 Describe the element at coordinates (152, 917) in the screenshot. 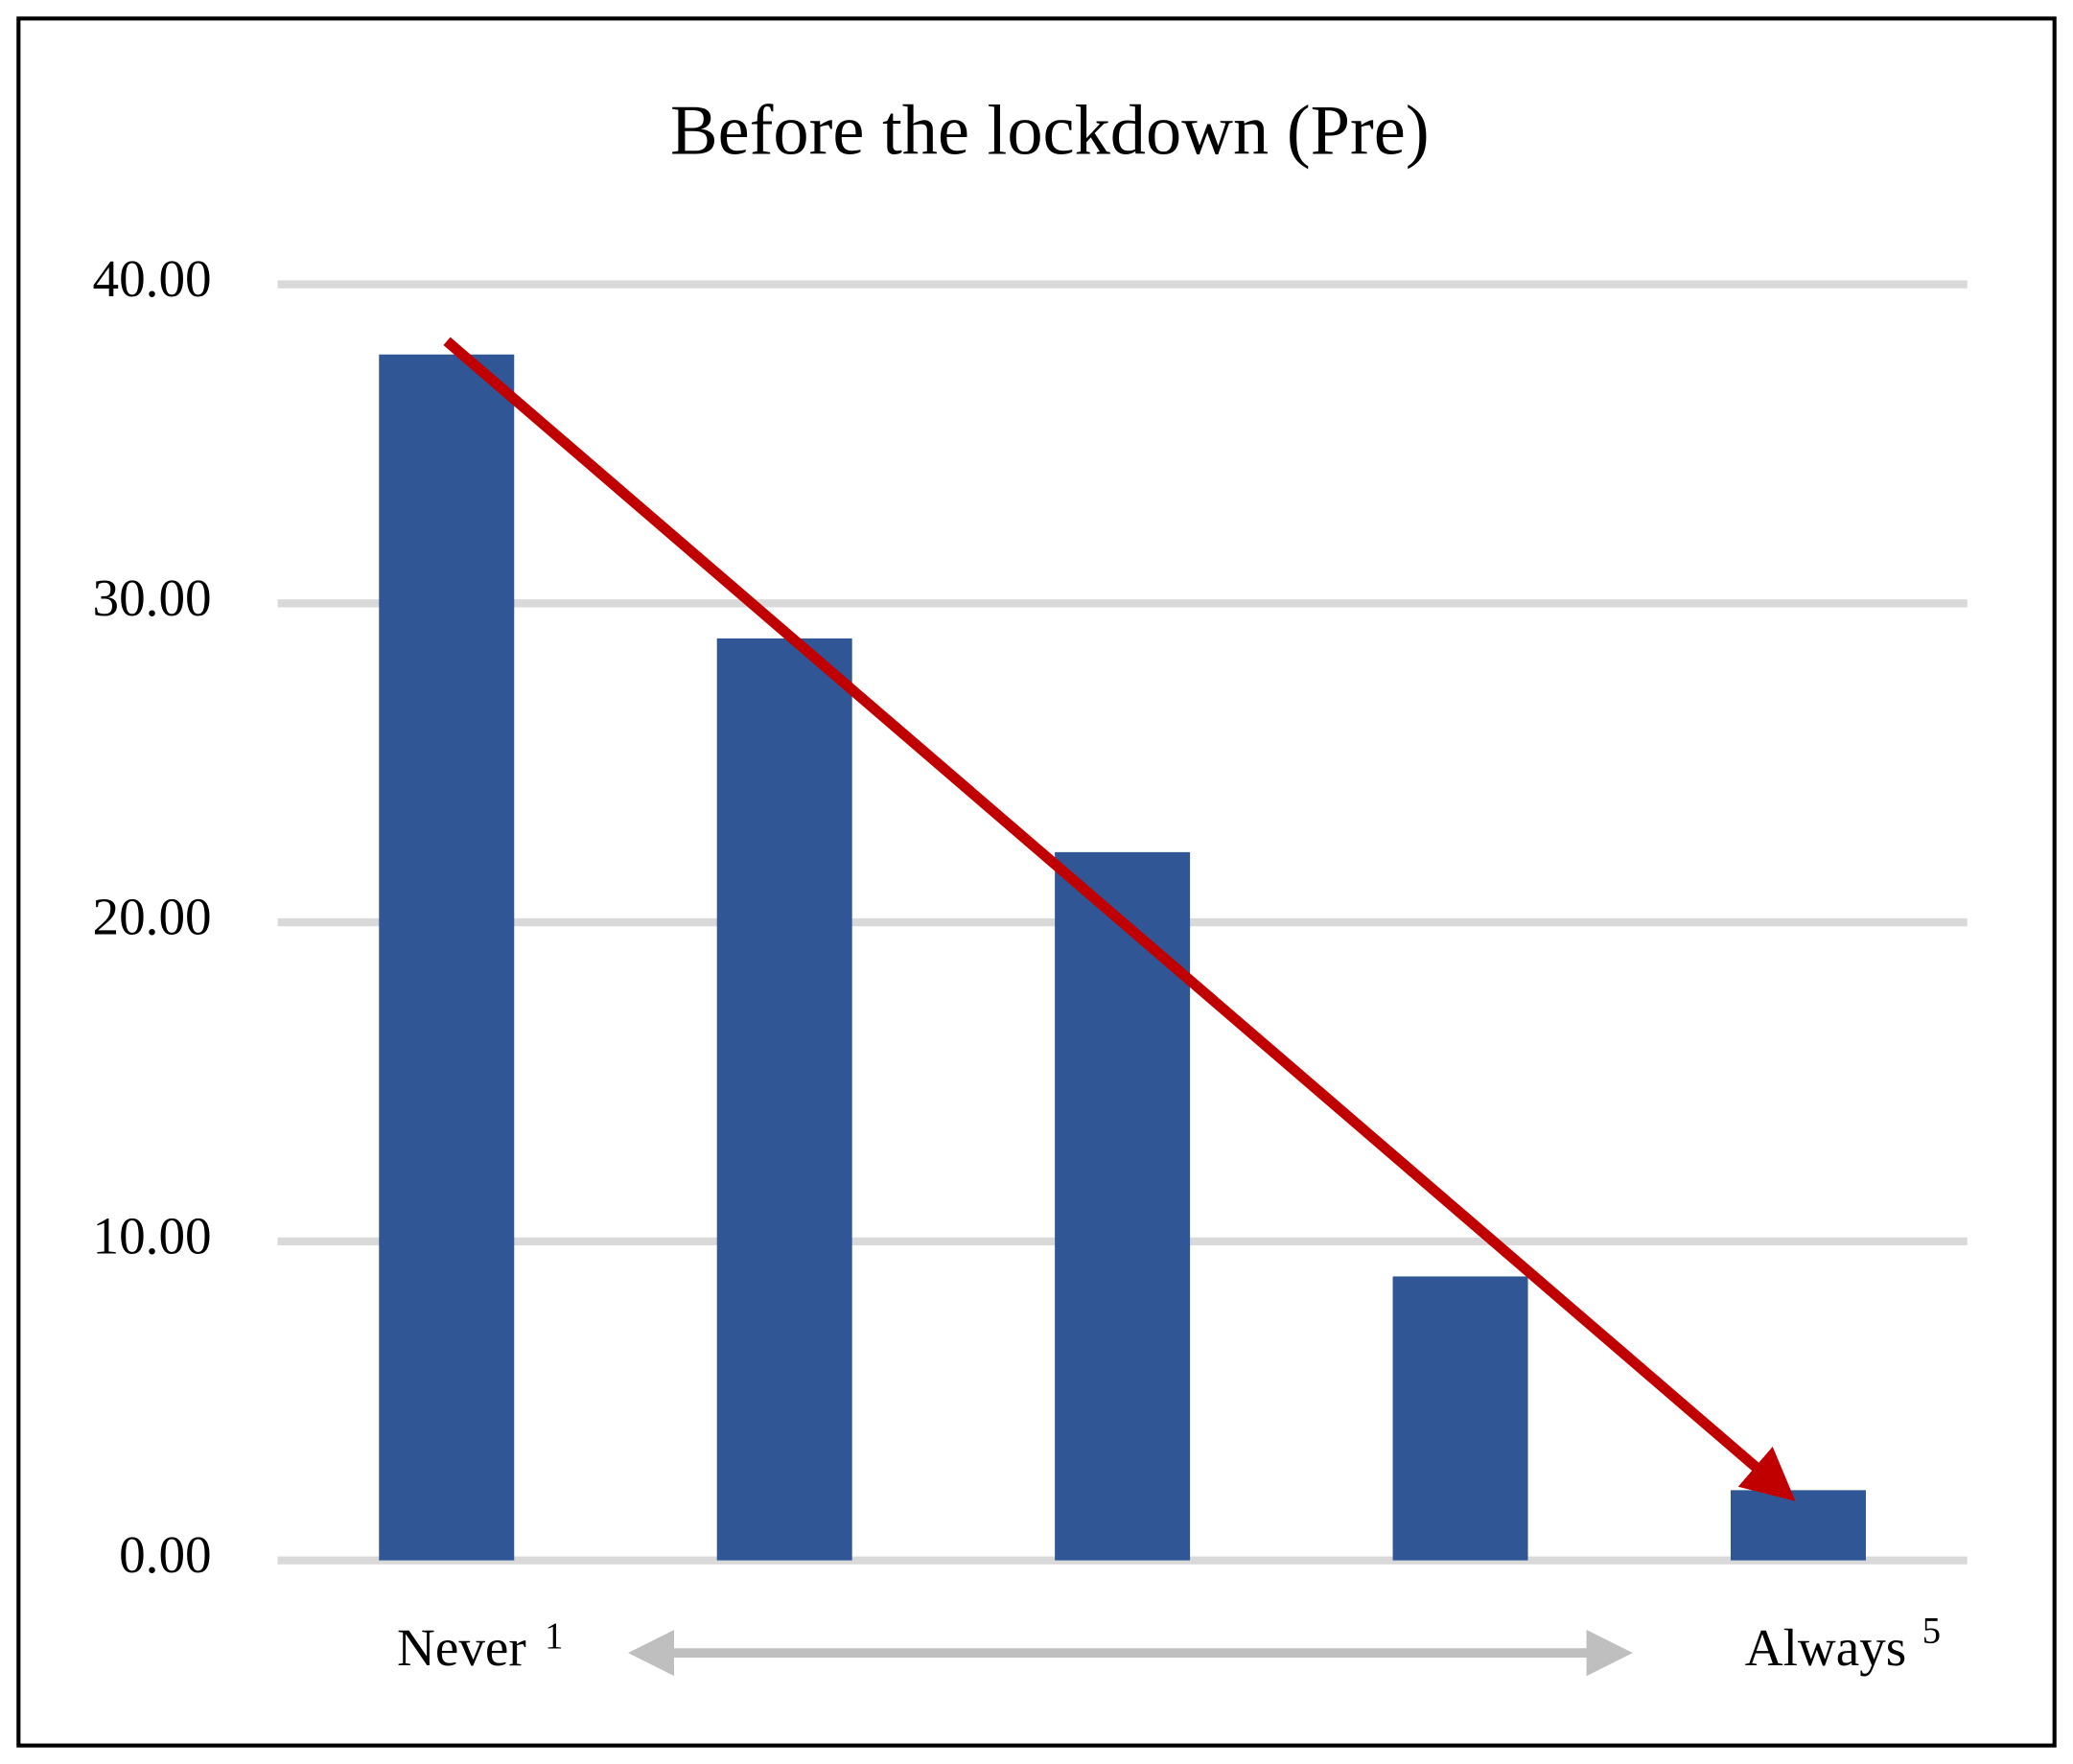

I see `y-tick-label: 20.00` at that location.